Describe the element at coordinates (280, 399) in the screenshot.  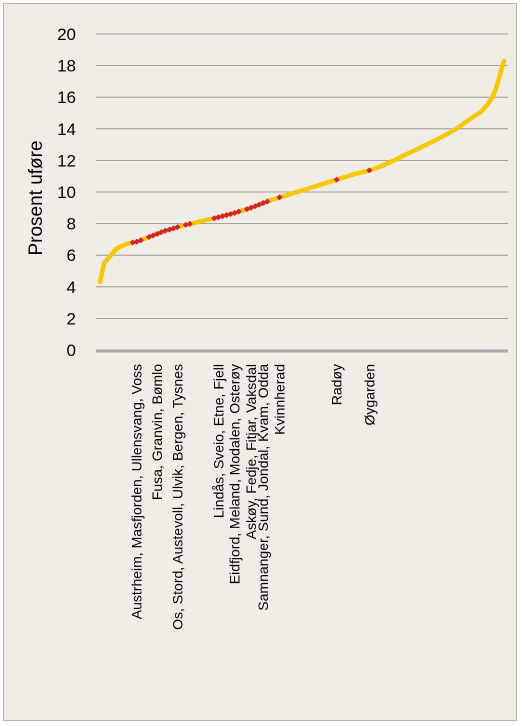
I see `category-label: Kvinnherad` at that location.